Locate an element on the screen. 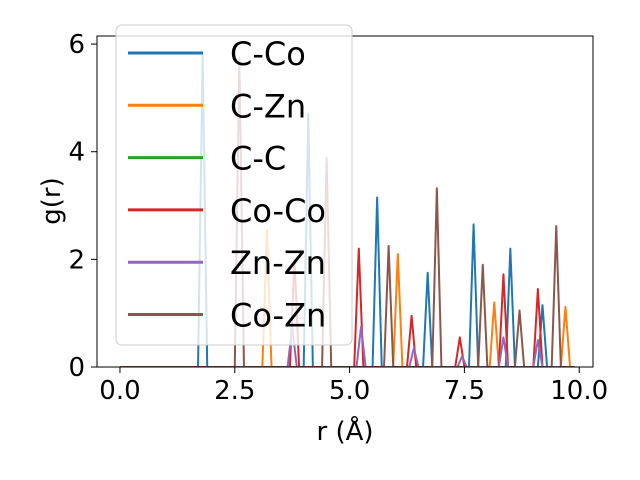 This screenshot has height=480, width=640. x-axis-label: r (Å) is located at coordinates (344, 431).